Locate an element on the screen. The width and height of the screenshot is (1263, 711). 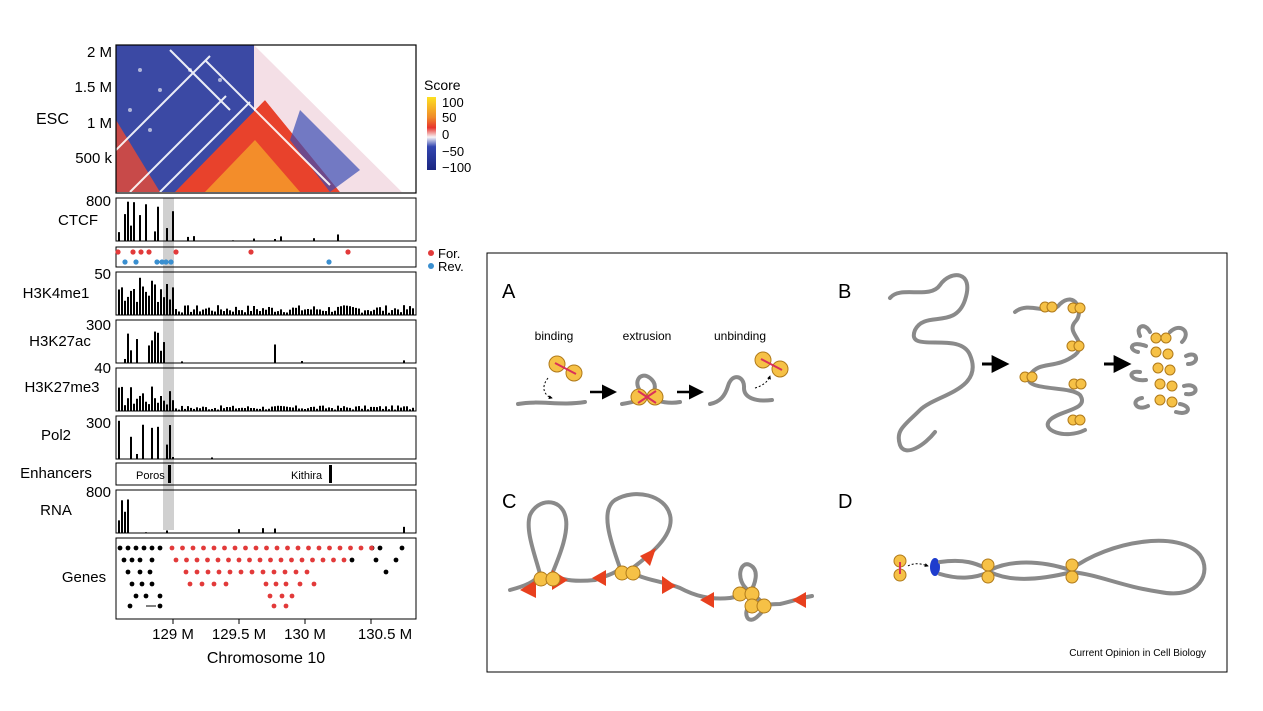
compacted-loops is located at coordinates (1163, 369).